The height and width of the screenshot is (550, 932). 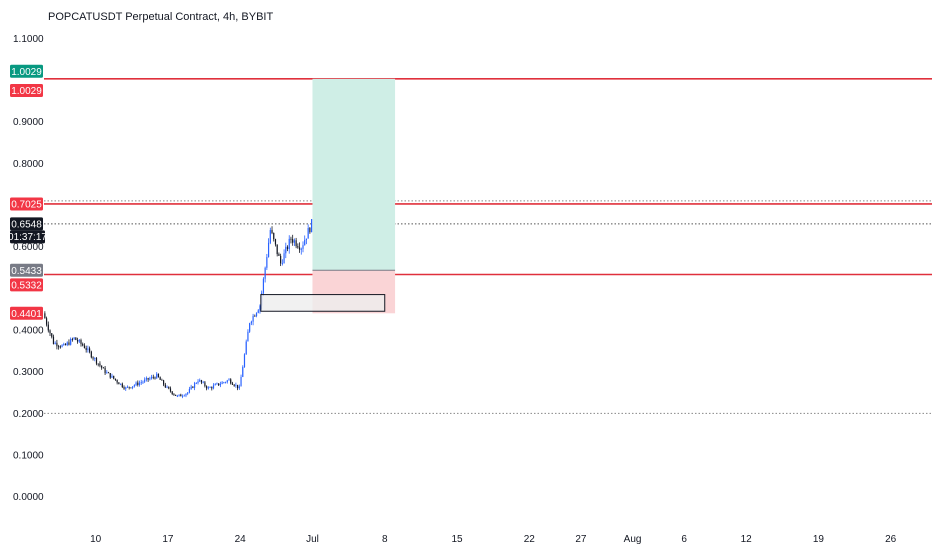 I want to click on price-badge-6: 0.4401, so click(x=26, y=313).